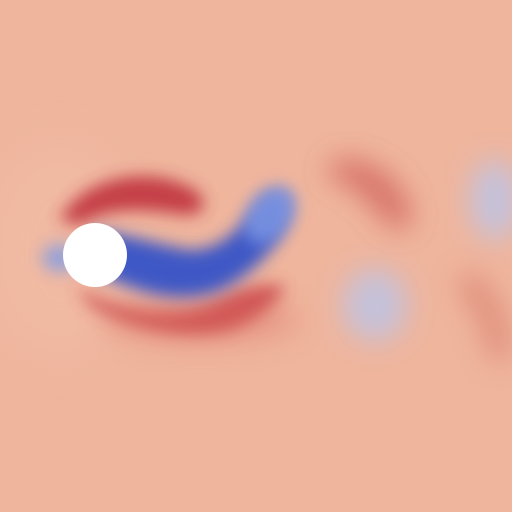  What do you see at coordinates (200, 320) in the screenshot?
I see `bottom-halo` at bounding box center [200, 320].